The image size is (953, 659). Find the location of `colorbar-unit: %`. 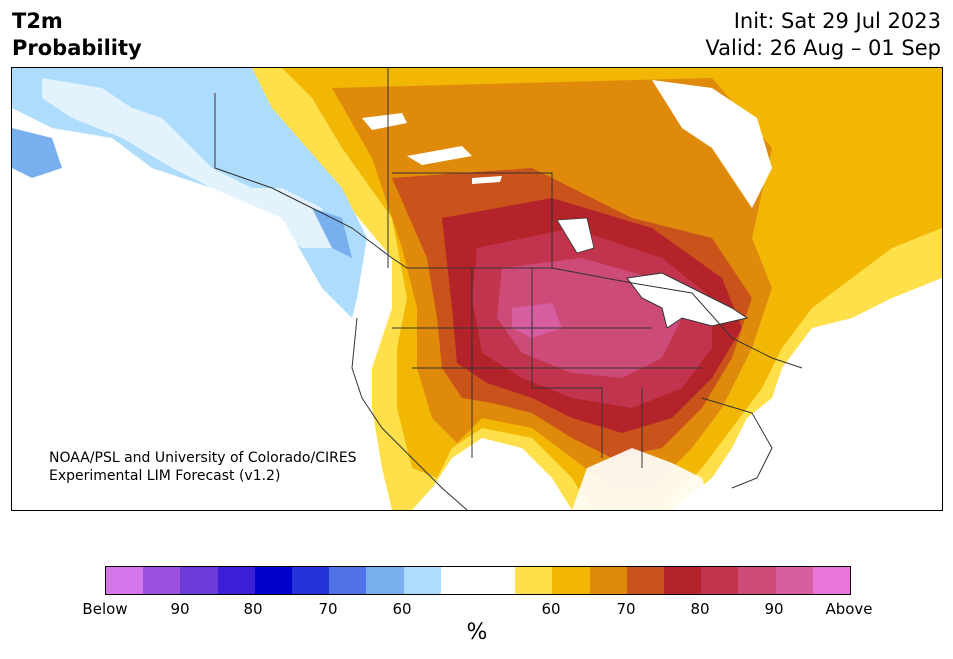

colorbar-unit: % is located at coordinates (477, 632).